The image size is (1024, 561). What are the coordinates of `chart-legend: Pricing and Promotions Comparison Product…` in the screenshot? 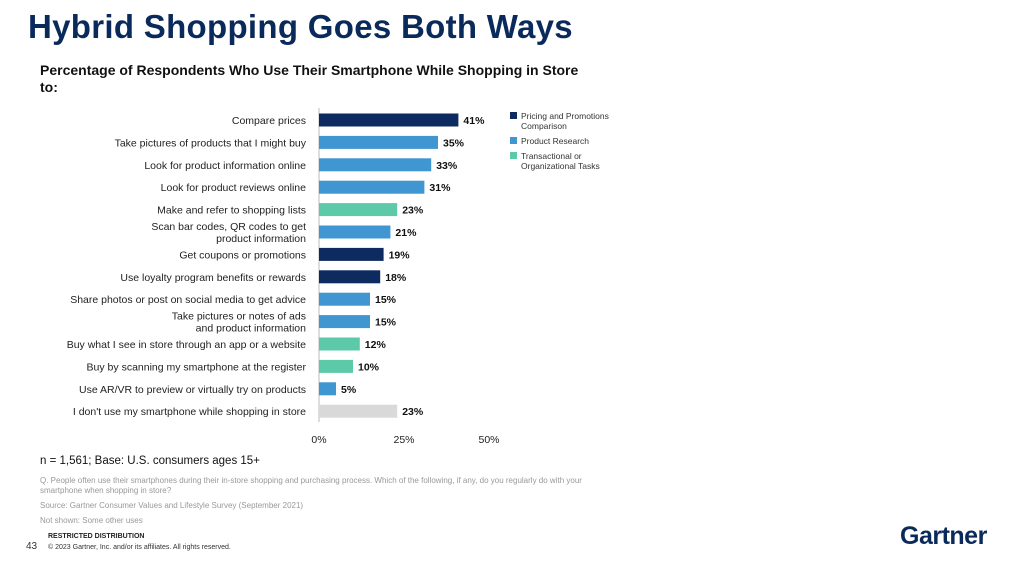 It's located at (565, 143).